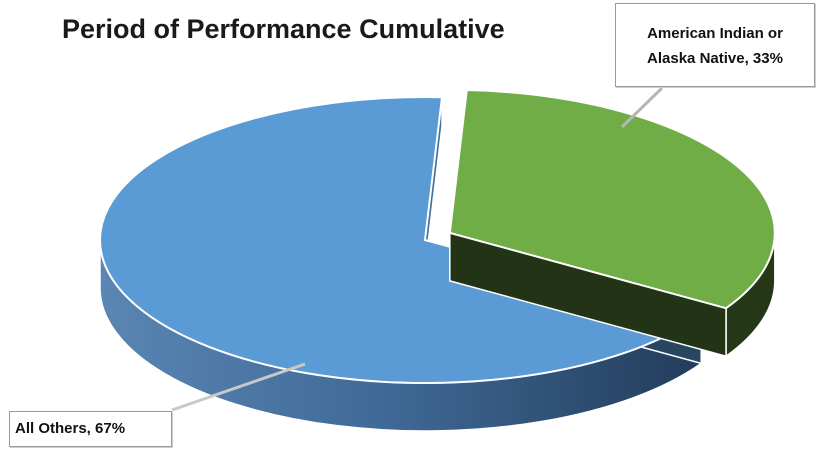  Describe the element at coordinates (715, 58) in the screenshot. I see `data-label-aian-line2: Alaska Native, 33%` at that location.